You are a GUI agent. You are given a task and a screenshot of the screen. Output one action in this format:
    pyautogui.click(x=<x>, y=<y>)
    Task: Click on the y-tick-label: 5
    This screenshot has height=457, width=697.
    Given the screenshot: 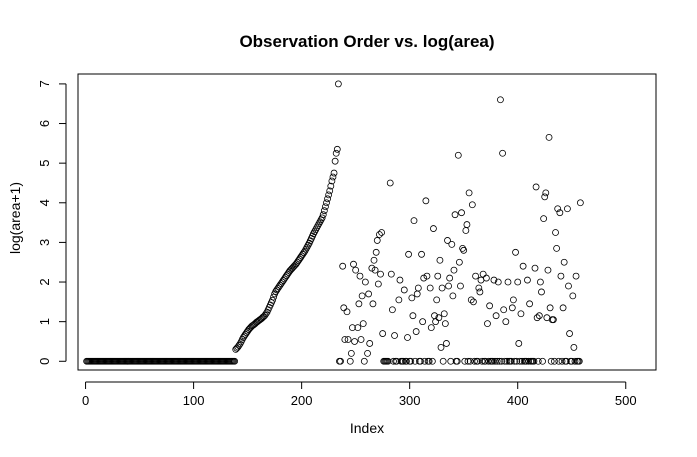 What is the action you would take?
    pyautogui.click(x=44, y=163)
    